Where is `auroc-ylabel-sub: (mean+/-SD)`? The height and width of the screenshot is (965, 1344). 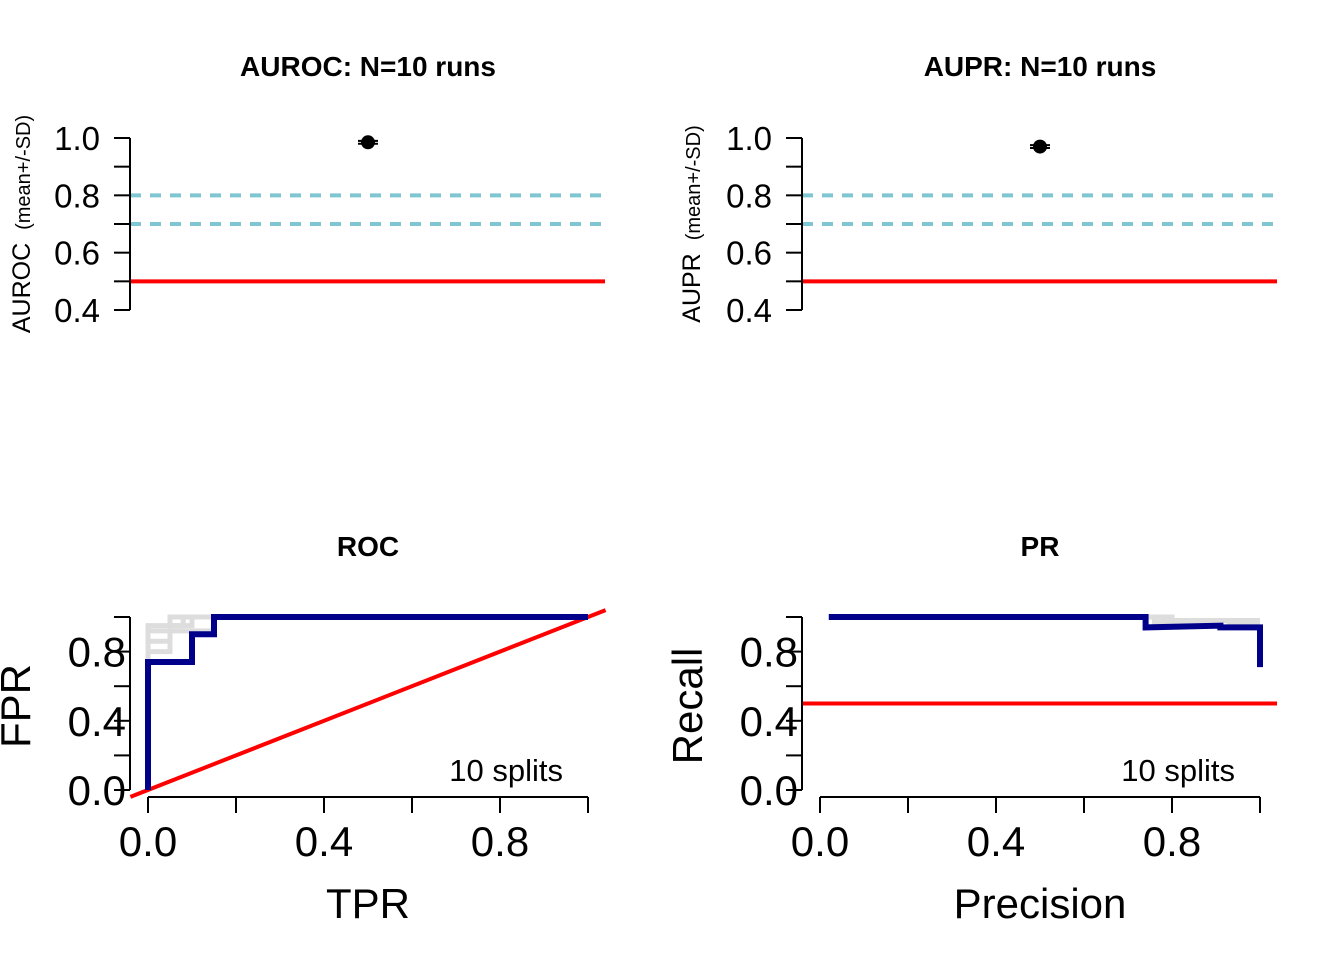 auroc-ylabel-sub: (mean+/-SD) is located at coordinates (24, 172).